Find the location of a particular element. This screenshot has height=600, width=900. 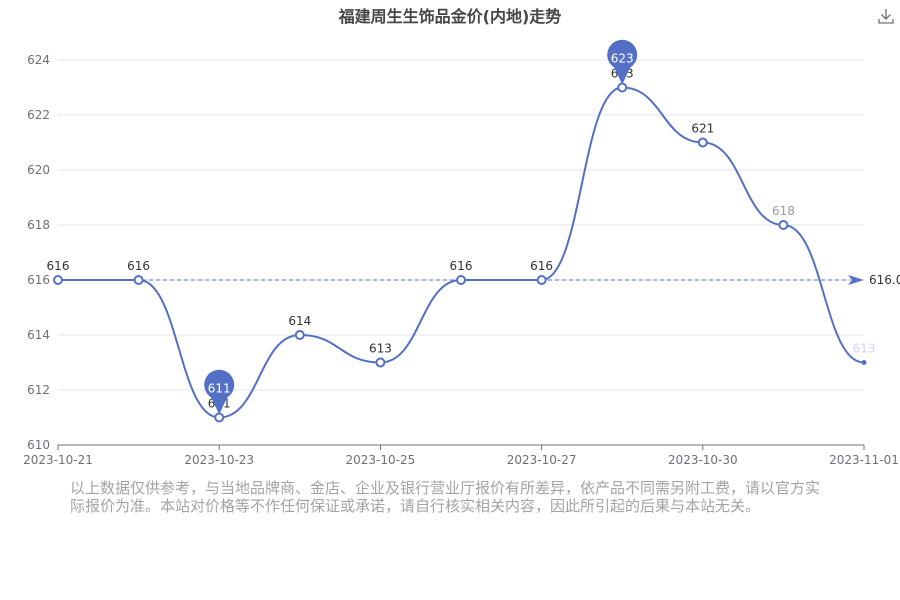

x-tick-label: 2023-10-25 is located at coordinates (381, 460).